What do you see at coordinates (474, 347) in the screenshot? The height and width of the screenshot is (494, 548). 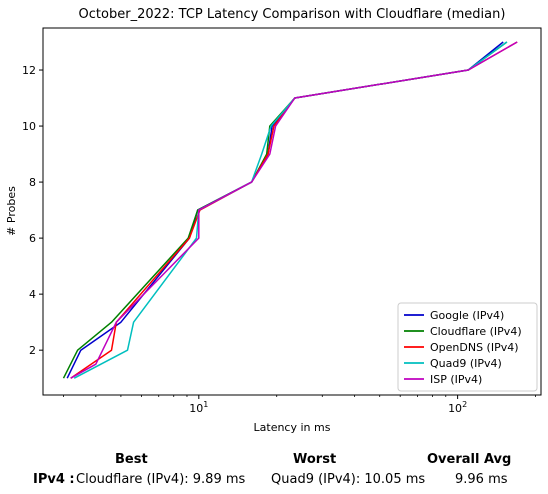 I see `legend-label: OpenDNS (IPv4)` at bounding box center [474, 347].